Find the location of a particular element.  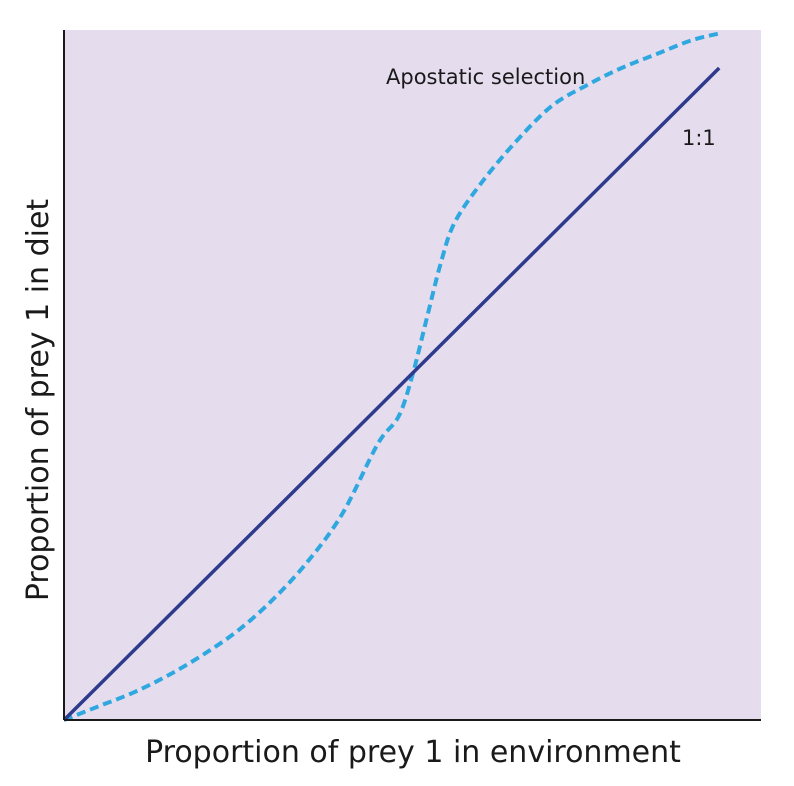

x-axis-title: Proportion of prey 1 in environment is located at coordinates (413, 752).